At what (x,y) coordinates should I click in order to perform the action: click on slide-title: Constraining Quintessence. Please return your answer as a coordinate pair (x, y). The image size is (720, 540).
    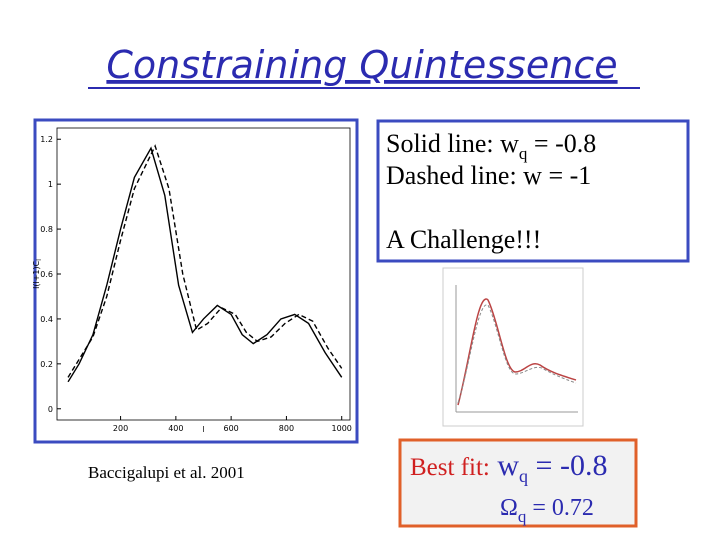
    Looking at the image, I should click on (361, 65).